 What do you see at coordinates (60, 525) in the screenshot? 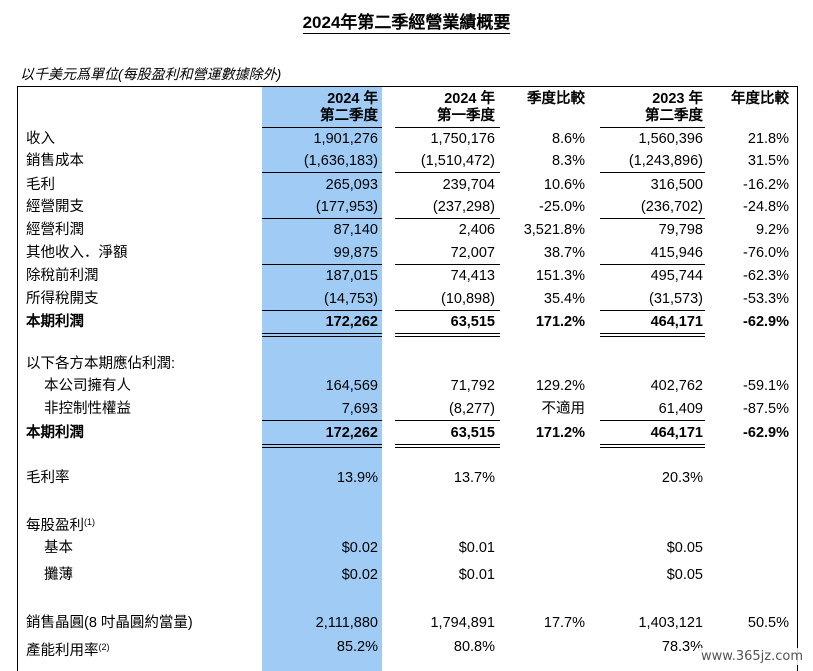
I see `row-label: 每股盈利(1)` at bounding box center [60, 525].